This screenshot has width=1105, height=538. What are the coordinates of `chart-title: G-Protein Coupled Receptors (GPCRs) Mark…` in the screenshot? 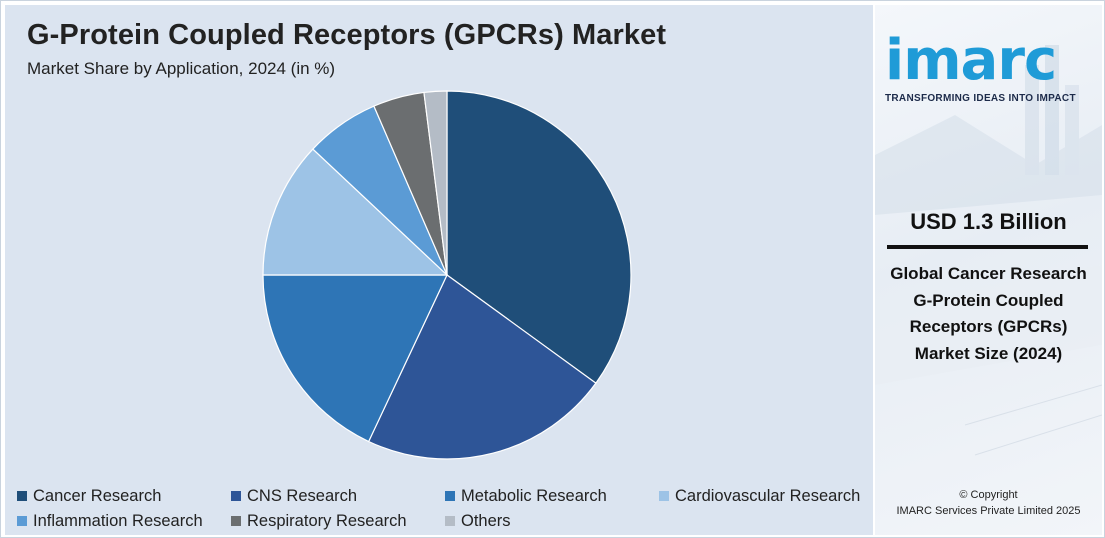 It's located at (347, 35).